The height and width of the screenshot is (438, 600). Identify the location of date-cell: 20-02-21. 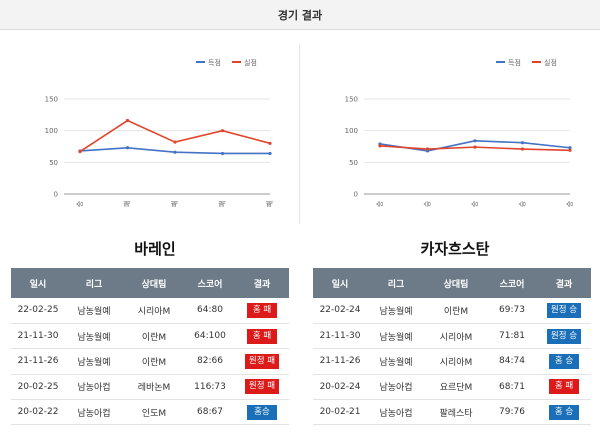
(340, 412).